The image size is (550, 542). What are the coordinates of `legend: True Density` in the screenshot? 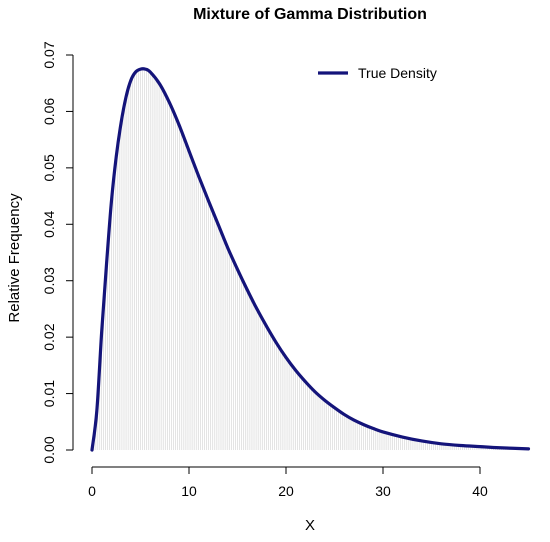 It's located at (377, 73).